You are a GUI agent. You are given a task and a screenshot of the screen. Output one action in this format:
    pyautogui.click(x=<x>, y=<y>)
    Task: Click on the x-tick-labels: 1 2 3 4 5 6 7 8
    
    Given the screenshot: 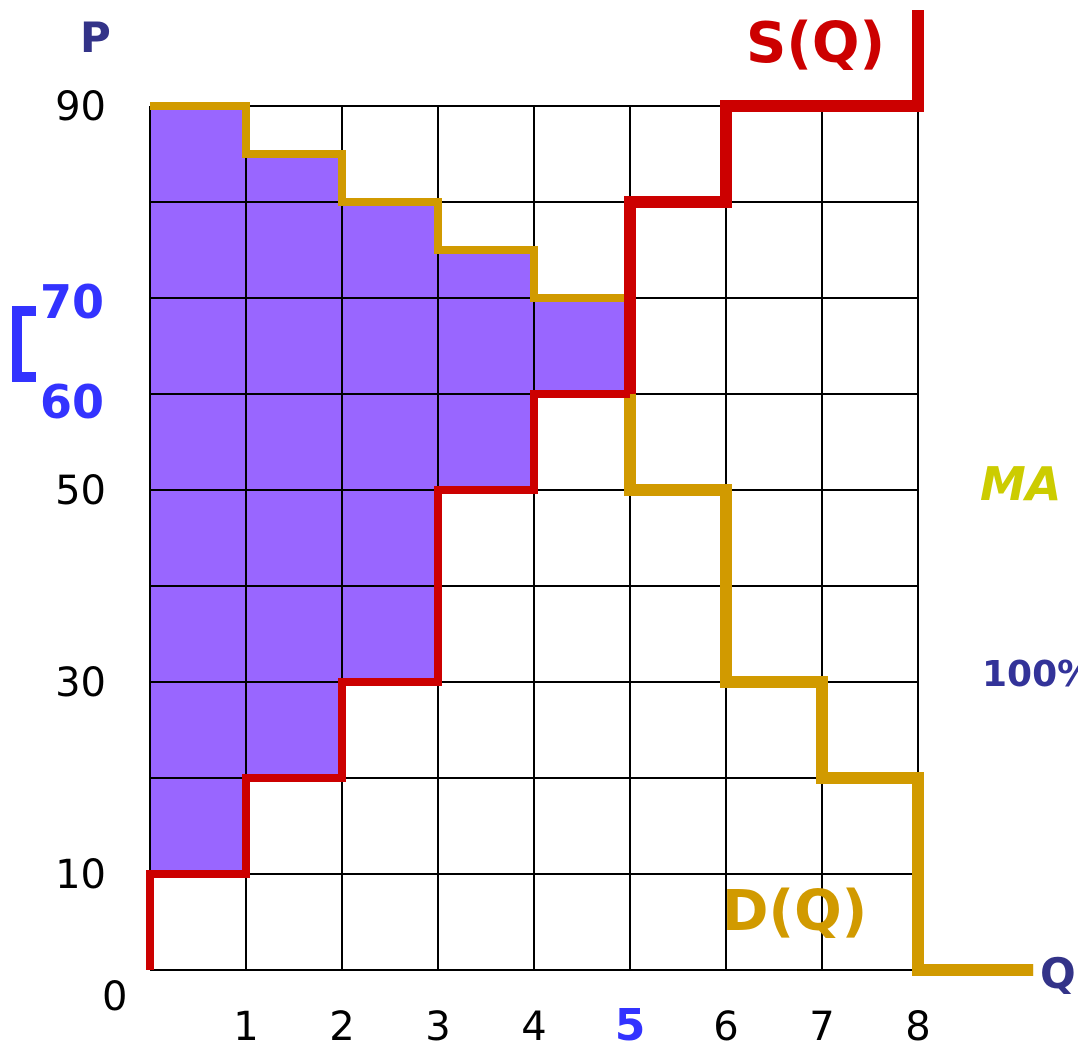 What is the action you would take?
    pyautogui.click(x=581, y=1022)
    